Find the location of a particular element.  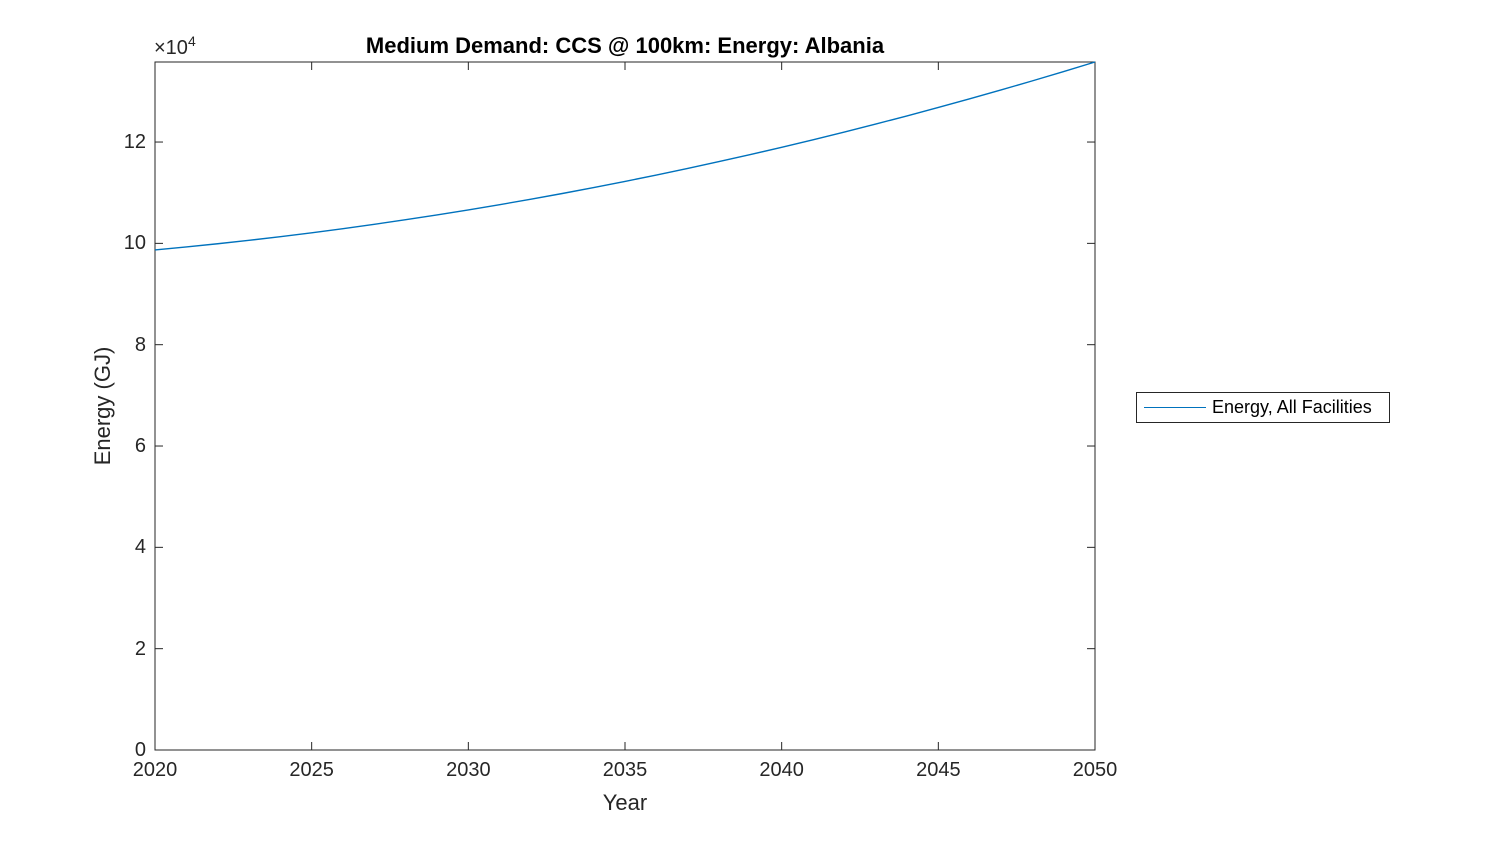

x-tick-label: 2020 is located at coordinates (155, 770).